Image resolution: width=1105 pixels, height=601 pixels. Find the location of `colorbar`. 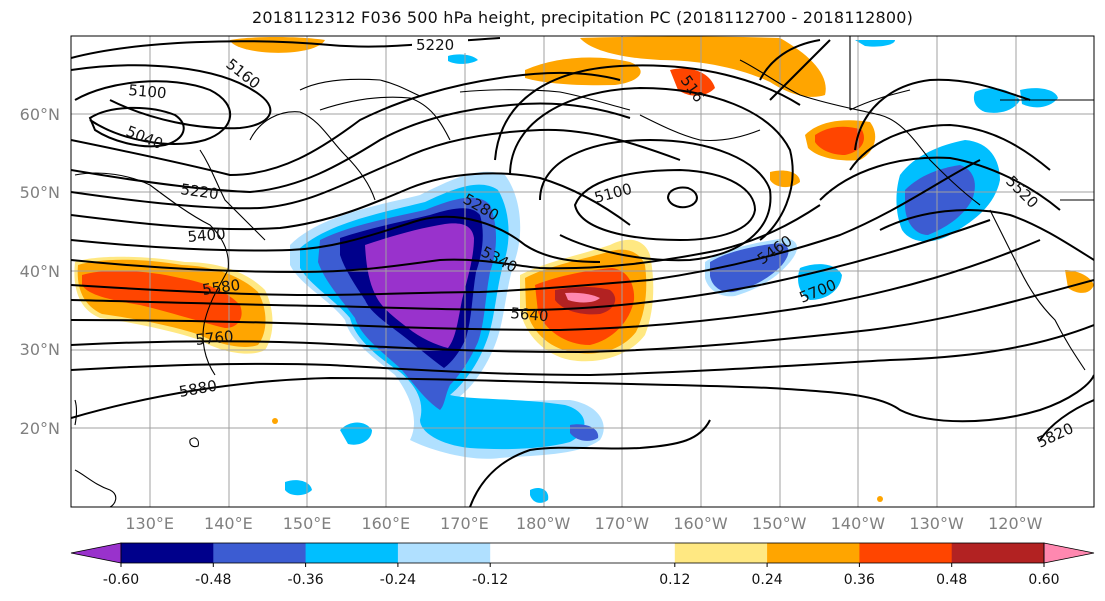

colorbar is located at coordinates (582, 554).